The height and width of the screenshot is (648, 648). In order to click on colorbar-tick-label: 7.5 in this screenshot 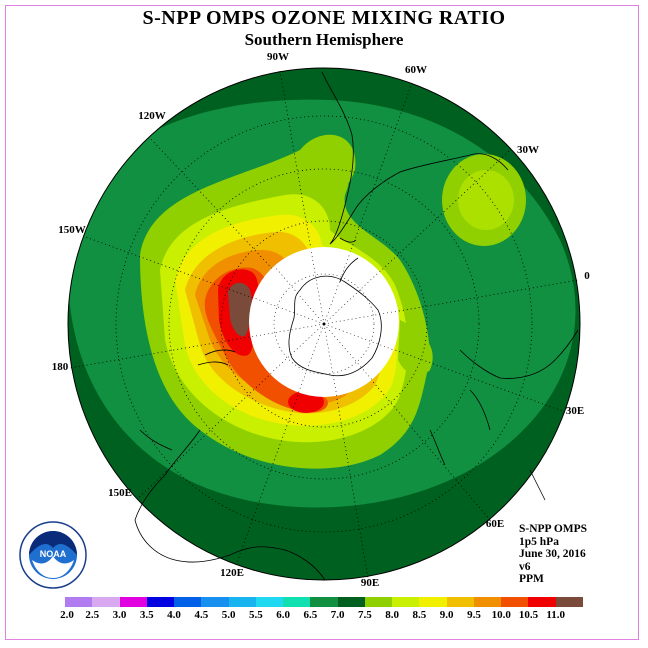, I will do `click(365, 615)`.